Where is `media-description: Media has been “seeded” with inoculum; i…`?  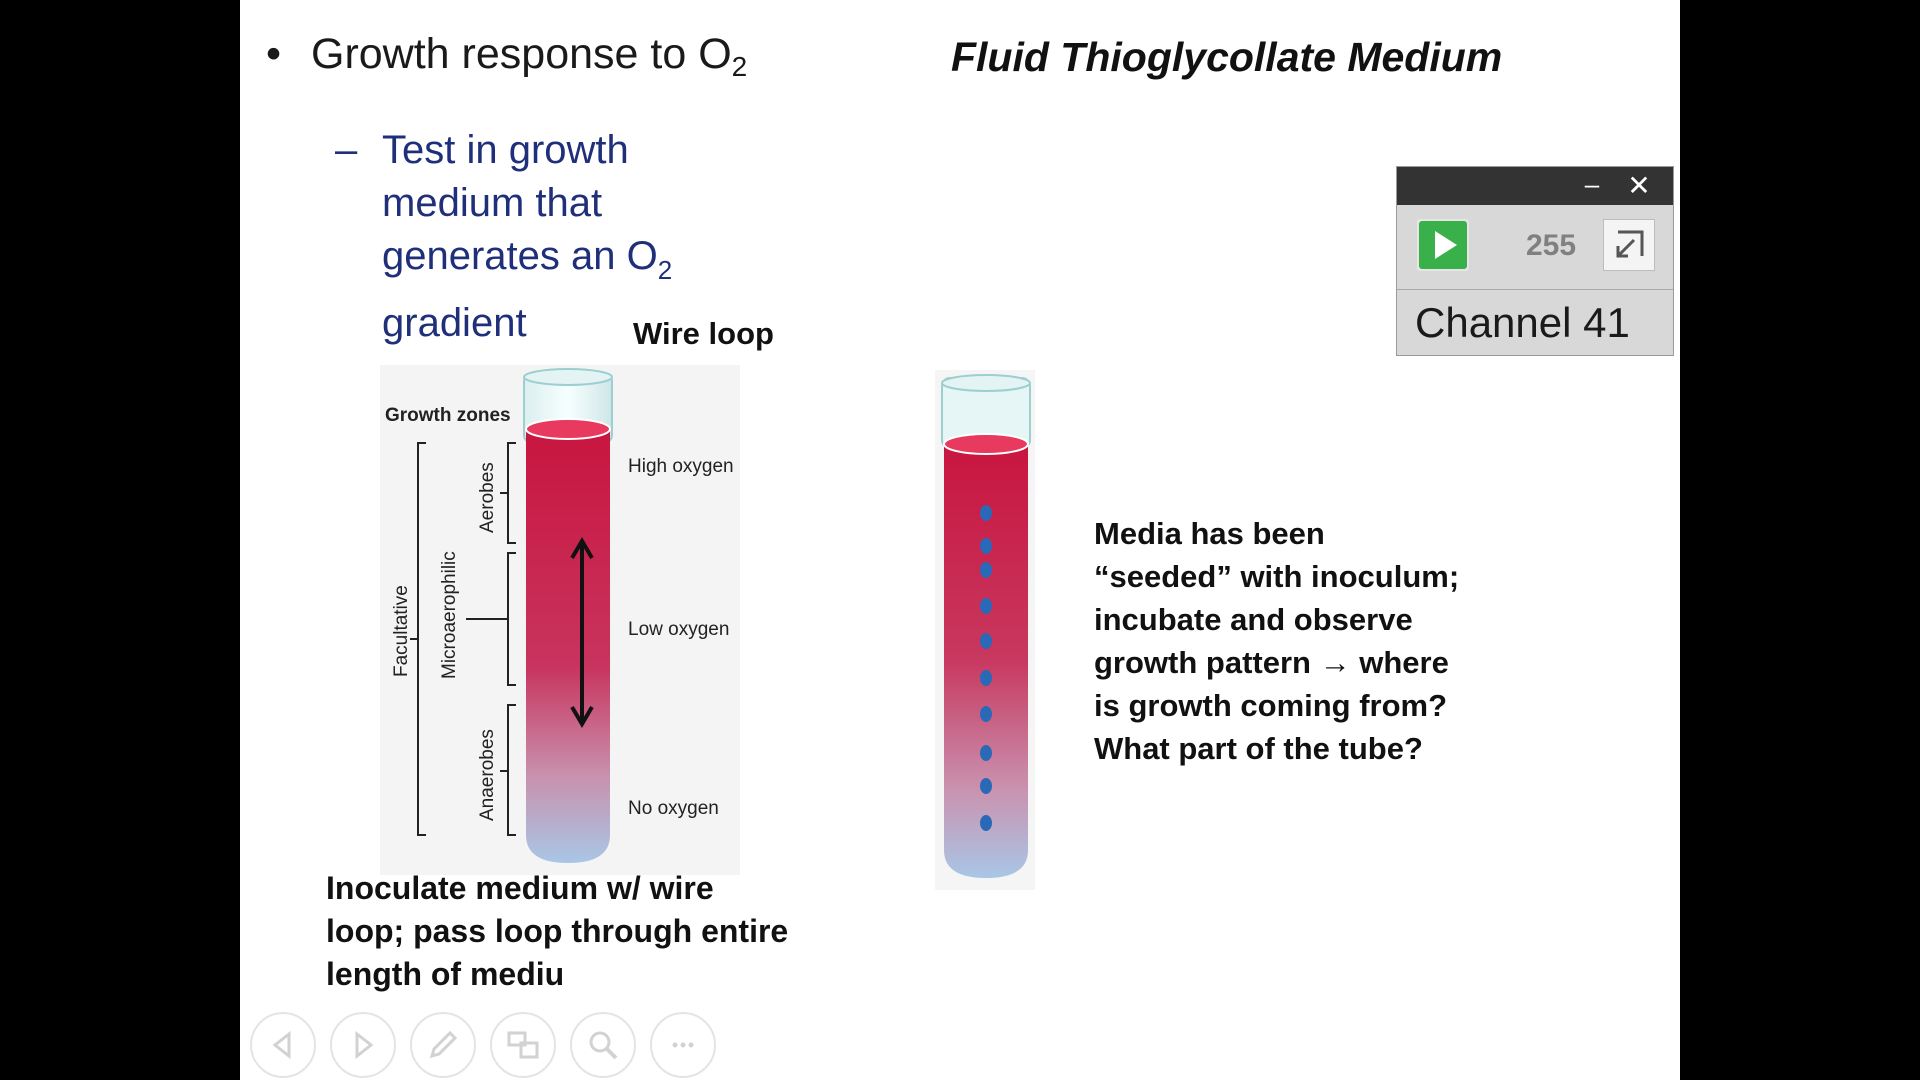
media-description: Media has been “seeded” with inoculum; i… is located at coordinates (1304, 641).